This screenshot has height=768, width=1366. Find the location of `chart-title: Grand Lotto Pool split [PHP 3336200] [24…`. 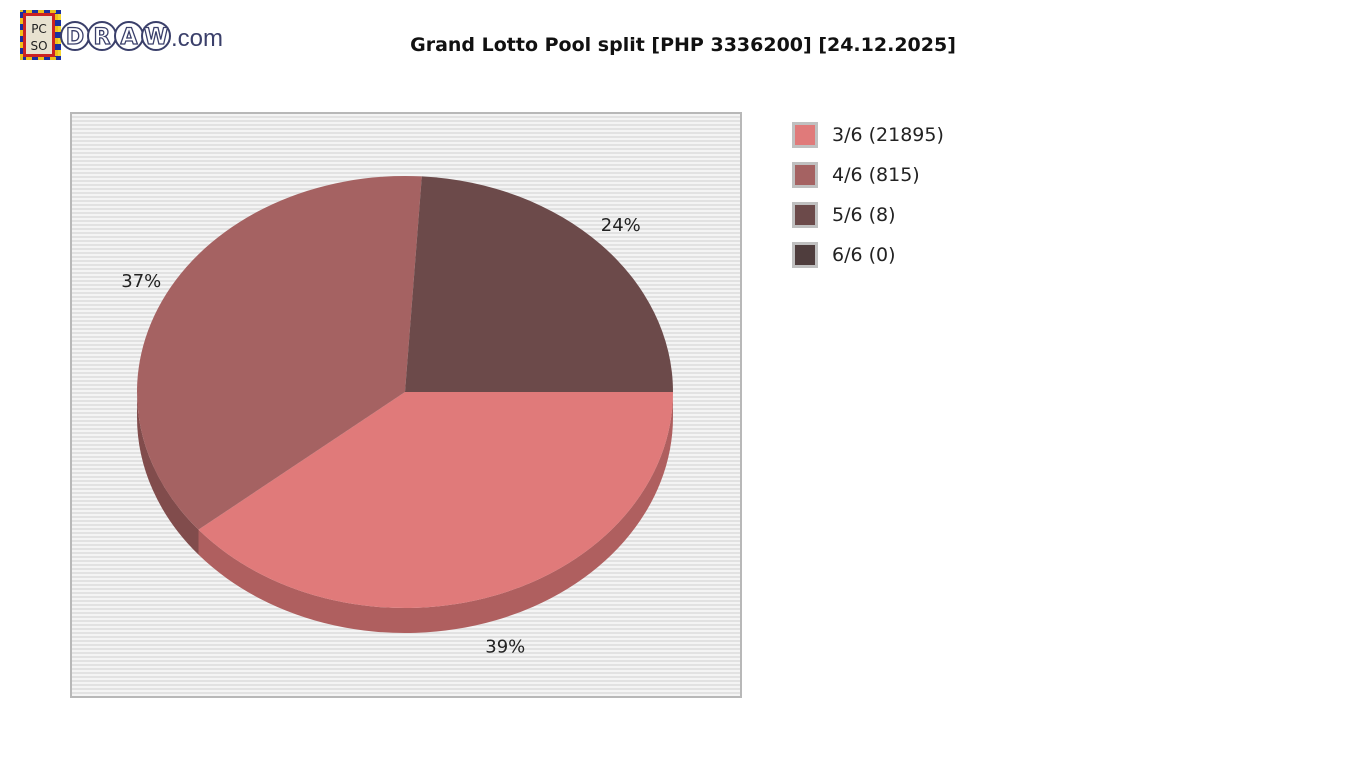

chart-title: Grand Lotto Pool split [PHP 3336200] [24… is located at coordinates (683, 45).